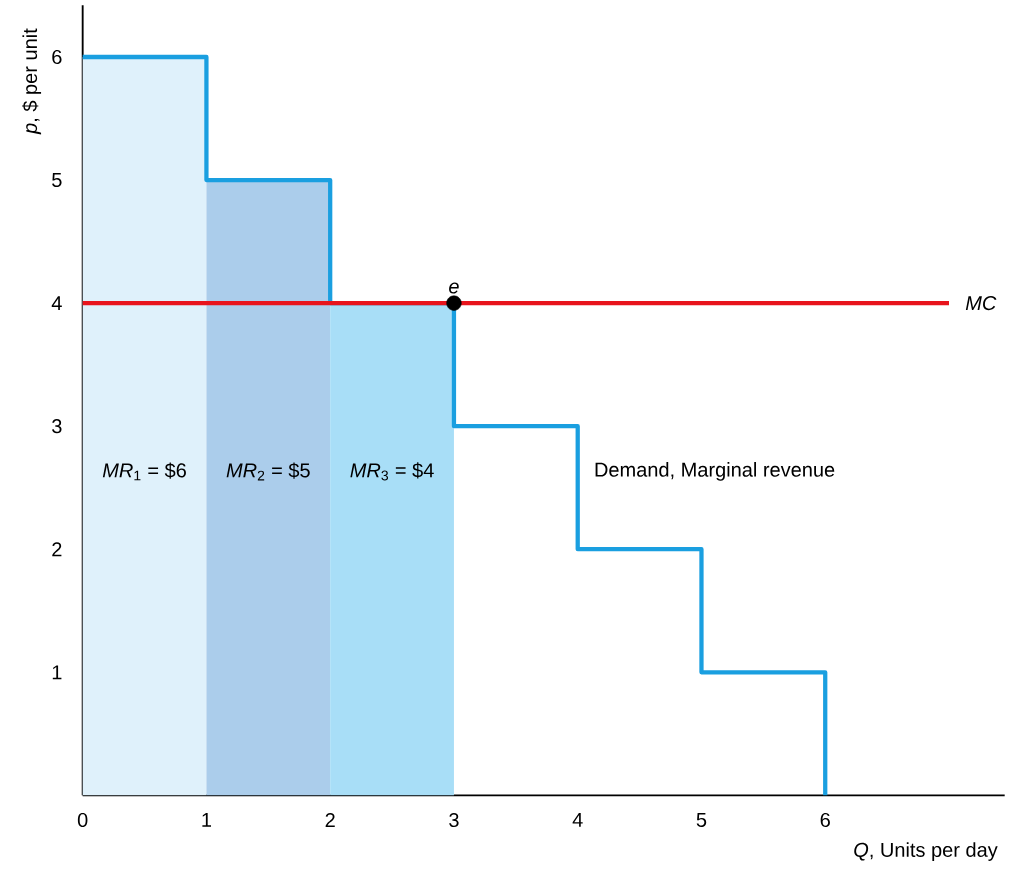  Describe the element at coordinates (701, 819) in the screenshot. I see `x-tick-label: 5` at that location.